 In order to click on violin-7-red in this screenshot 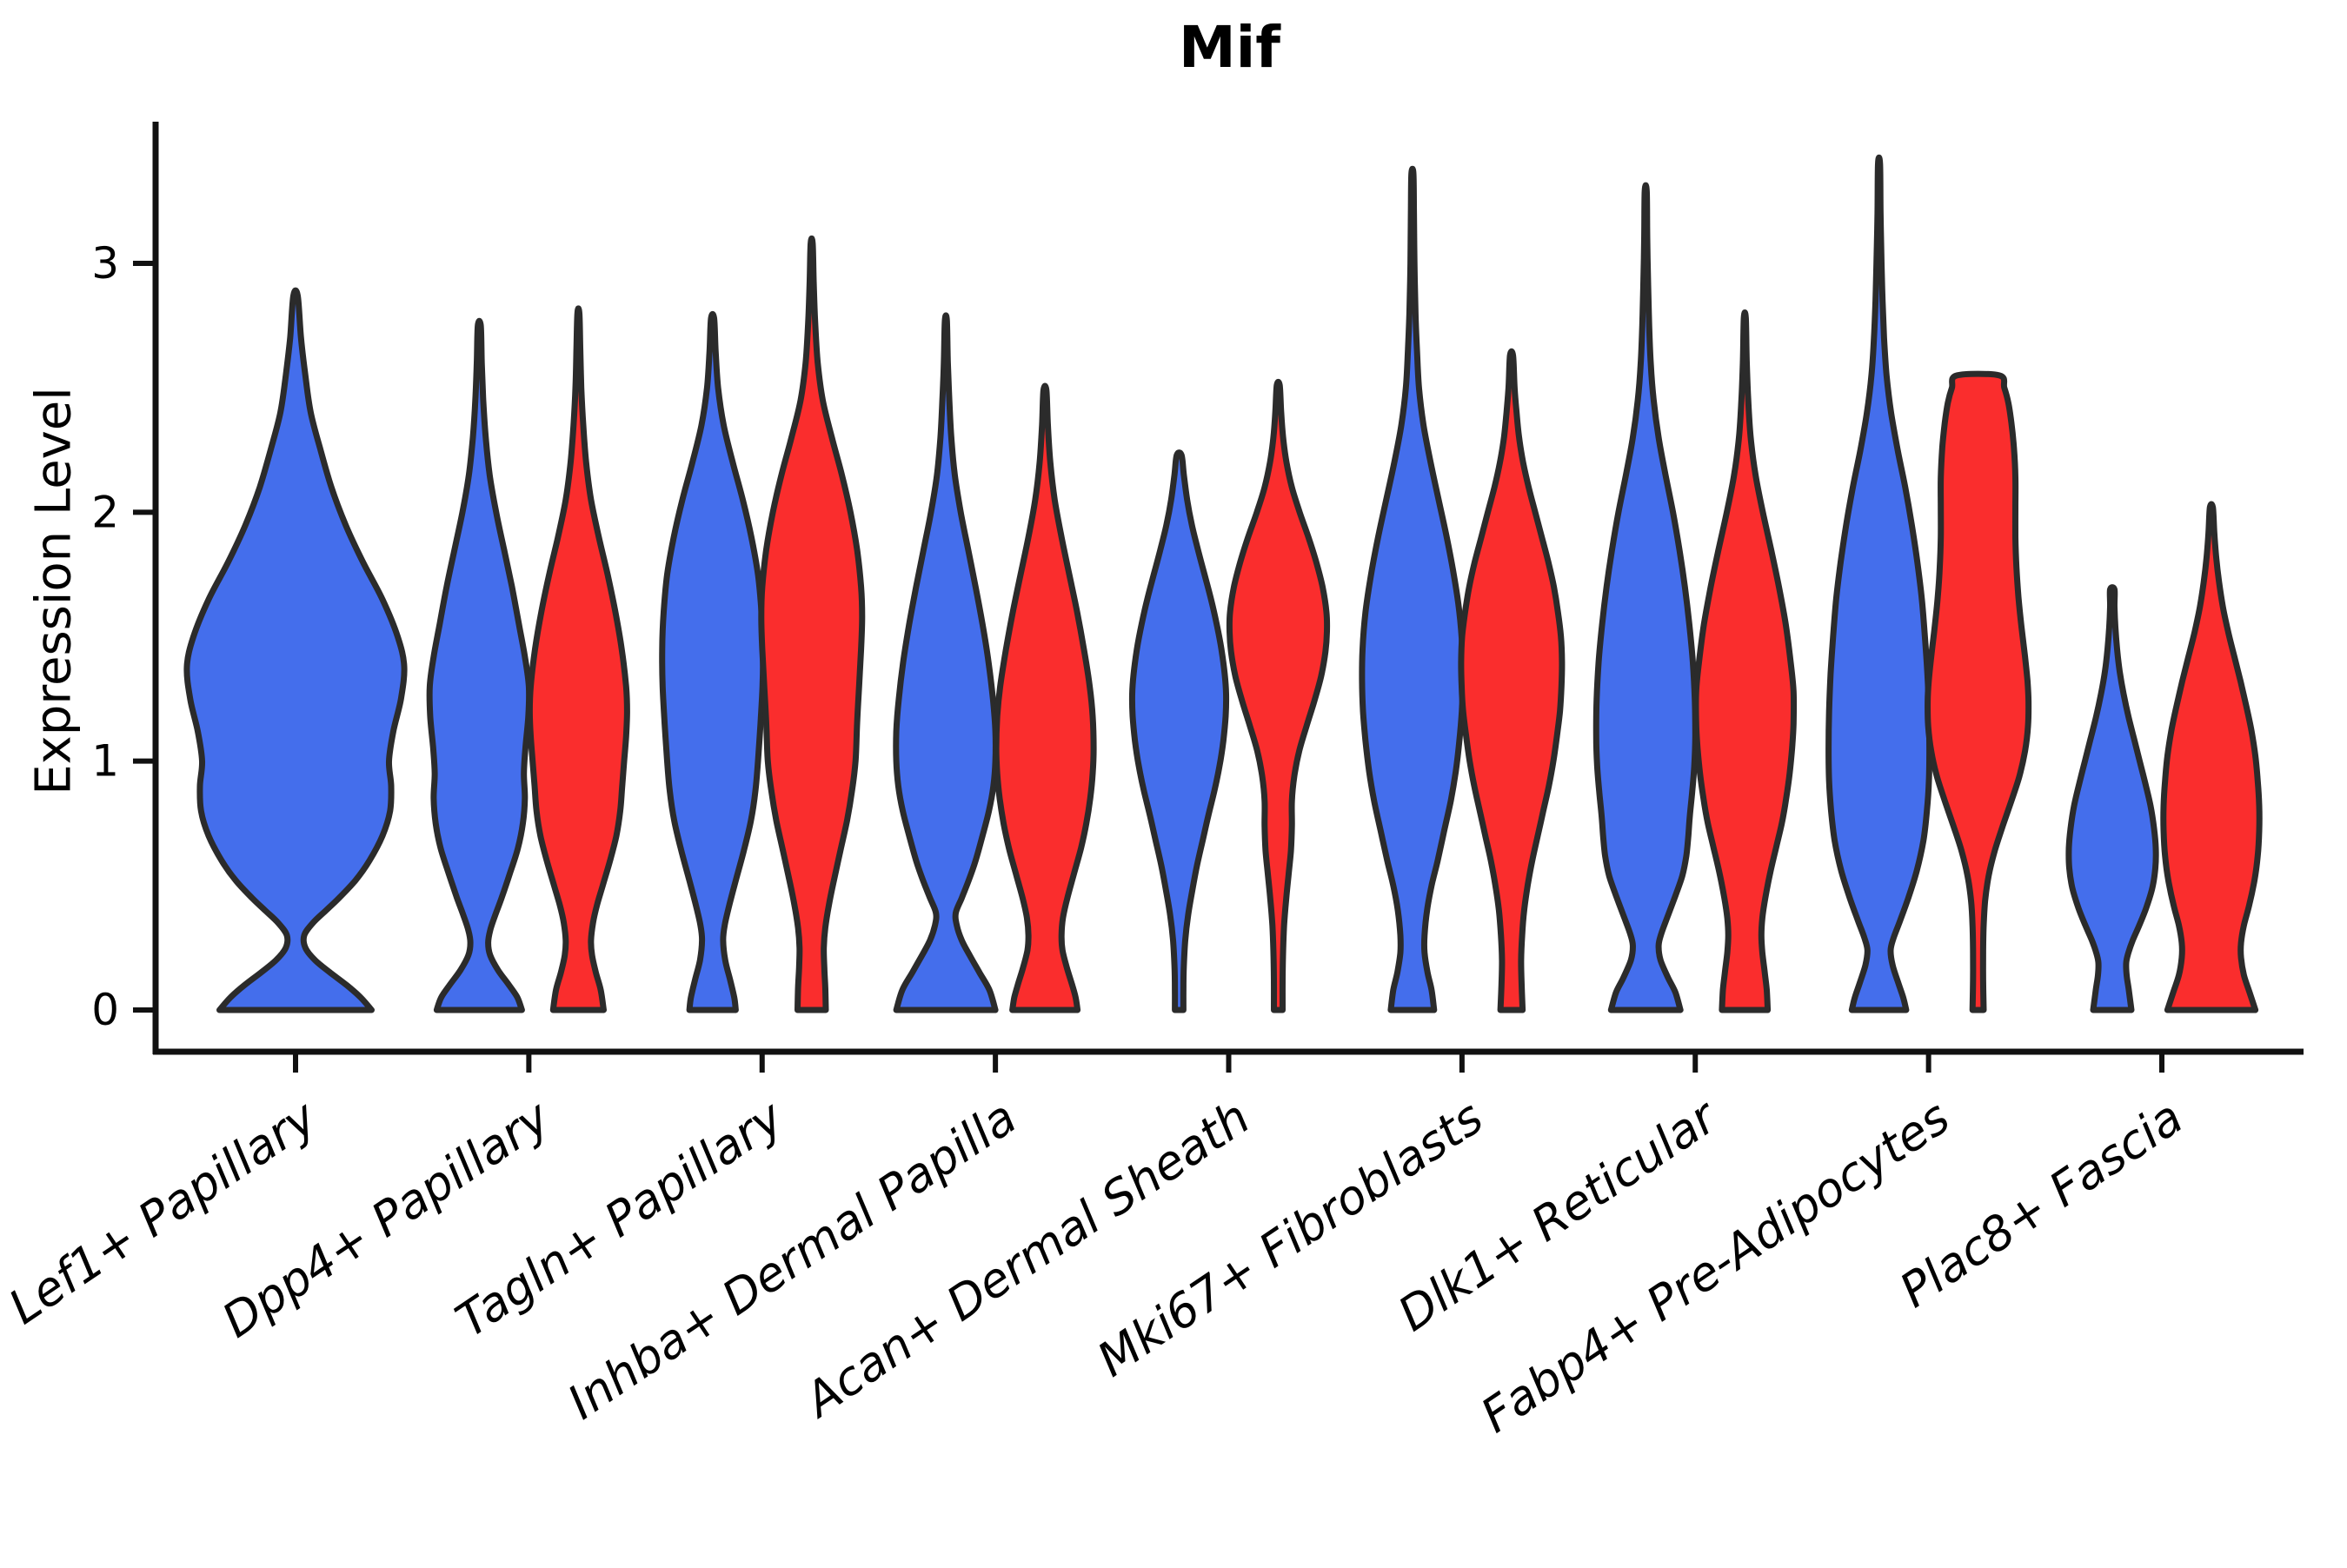, I will do `click(1979, 691)`.